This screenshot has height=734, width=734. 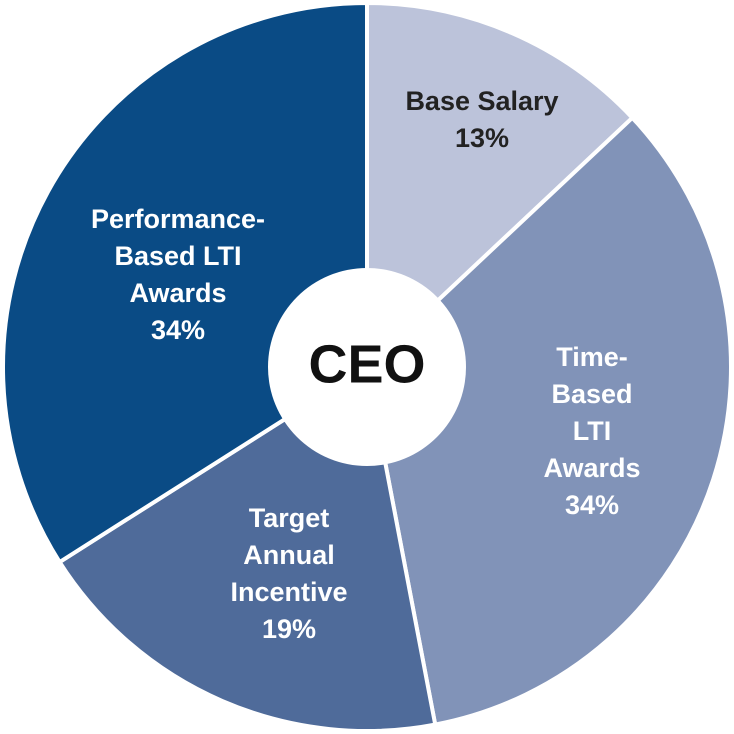 I want to click on label-line: Performance-, so click(x=178, y=219).